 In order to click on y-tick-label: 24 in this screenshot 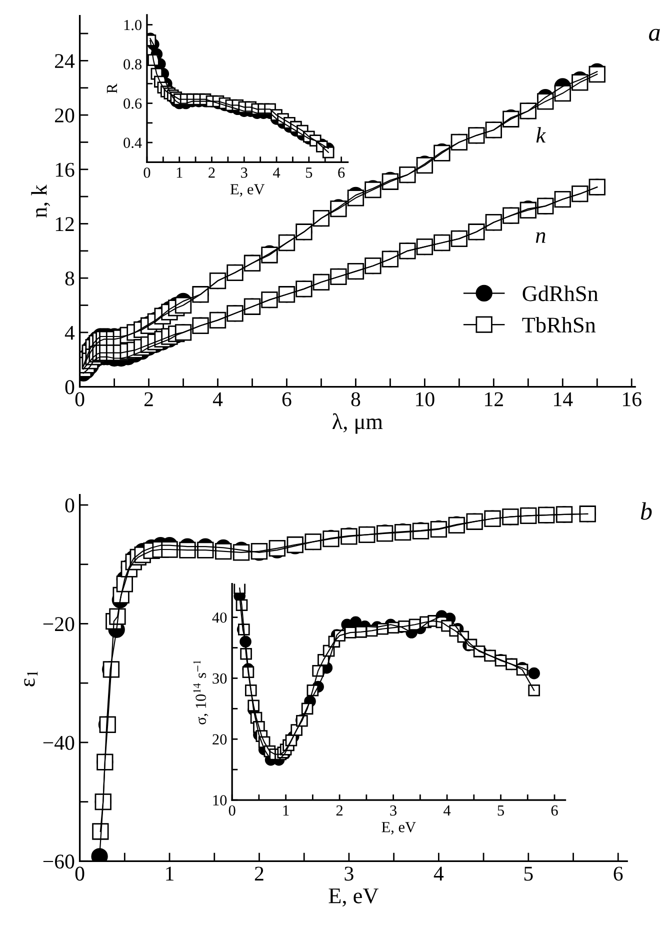, I will do `click(65, 61)`.